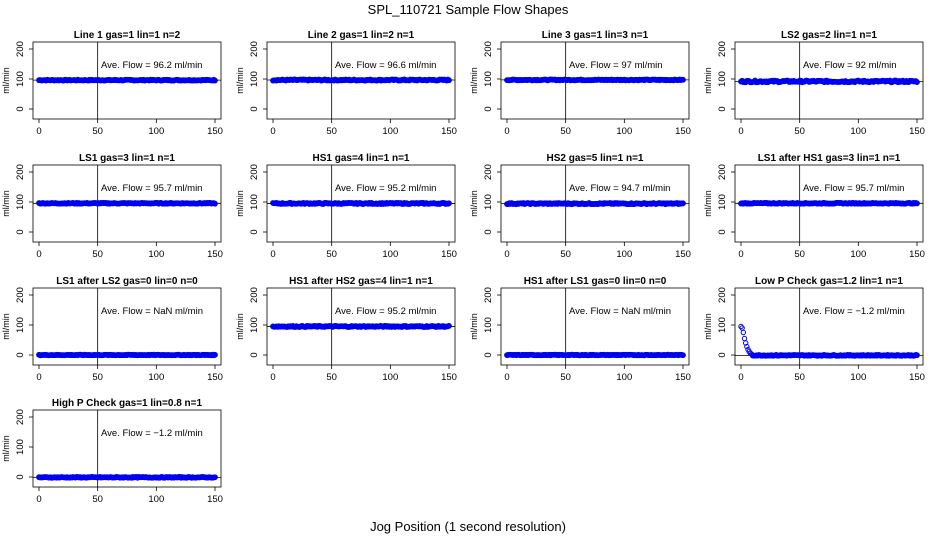  Describe the element at coordinates (127, 326) in the screenshot. I see `plot-frame` at that location.